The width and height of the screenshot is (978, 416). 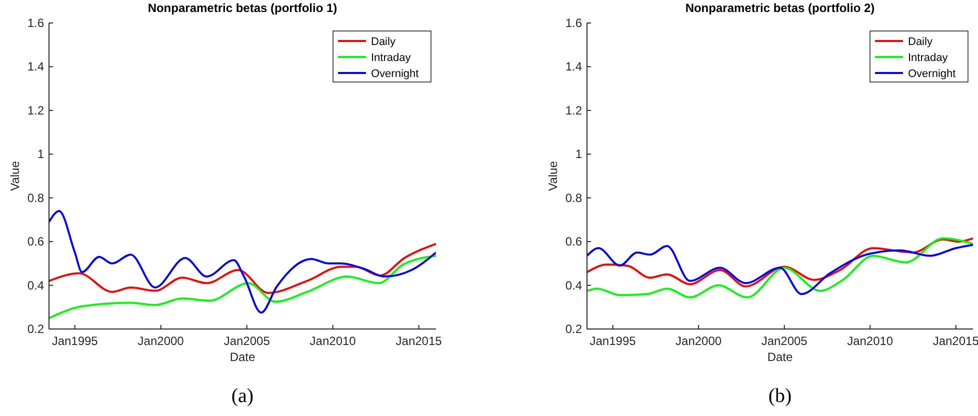 What do you see at coordinates (780, 8) in the screenshot?
I see `chart-title: Nonparametric betas (portfolio 2)` at bounding box center [780, 8].